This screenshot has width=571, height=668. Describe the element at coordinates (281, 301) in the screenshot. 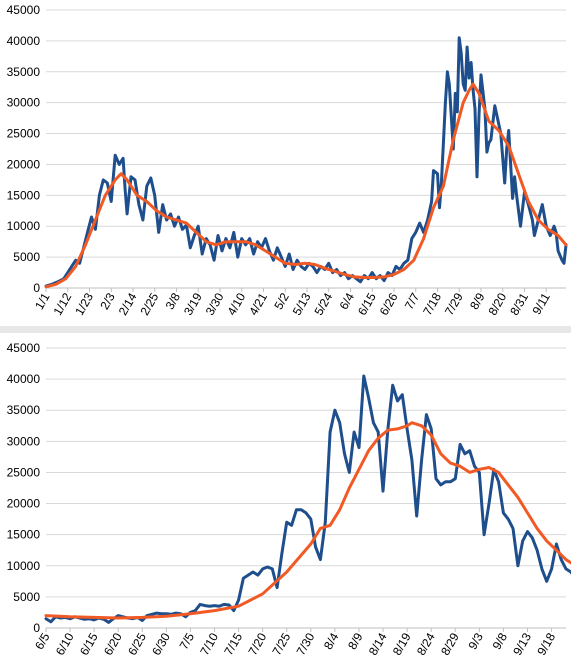

I see `top-x-tick-label: 5/2` at that location.